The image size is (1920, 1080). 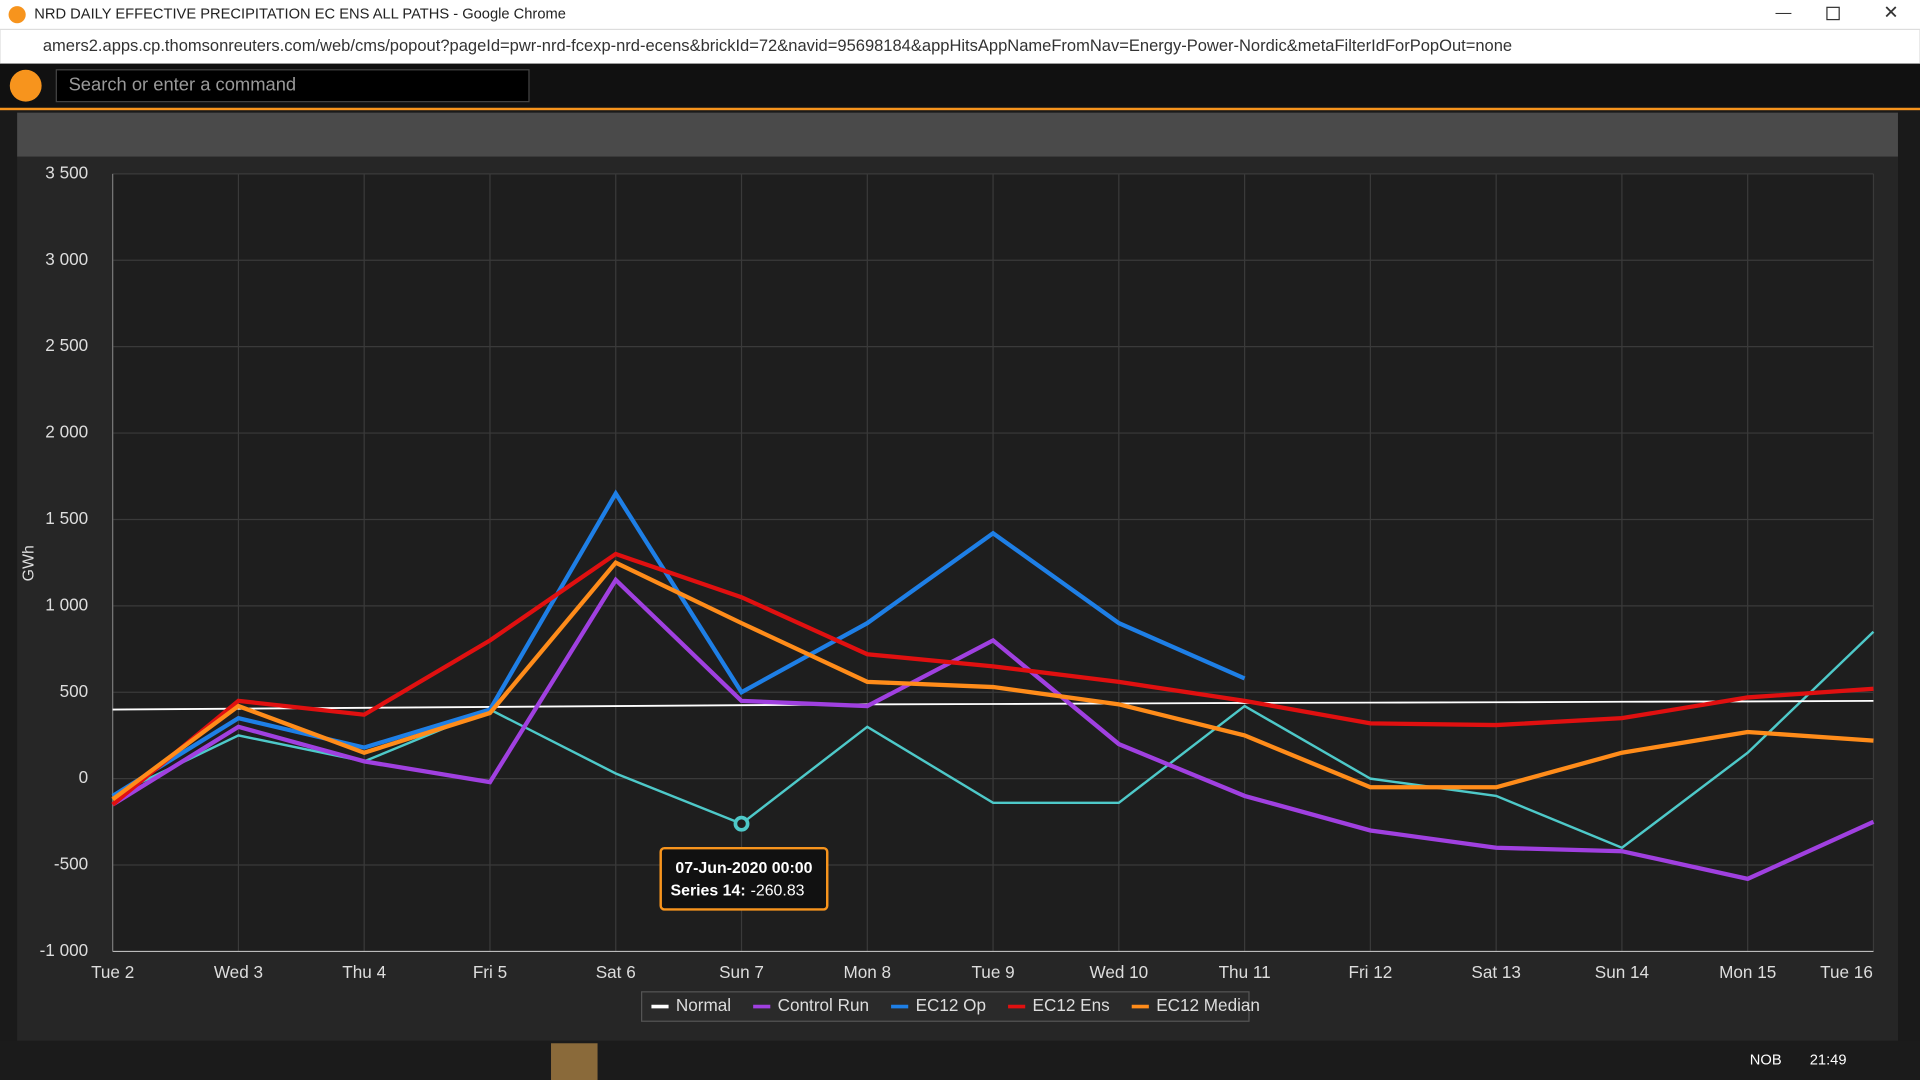 What do you see at coordinates (616, 972) in the screenshot?
I see `x-tick-label: Sat 6` at bounding box center [616, 972].